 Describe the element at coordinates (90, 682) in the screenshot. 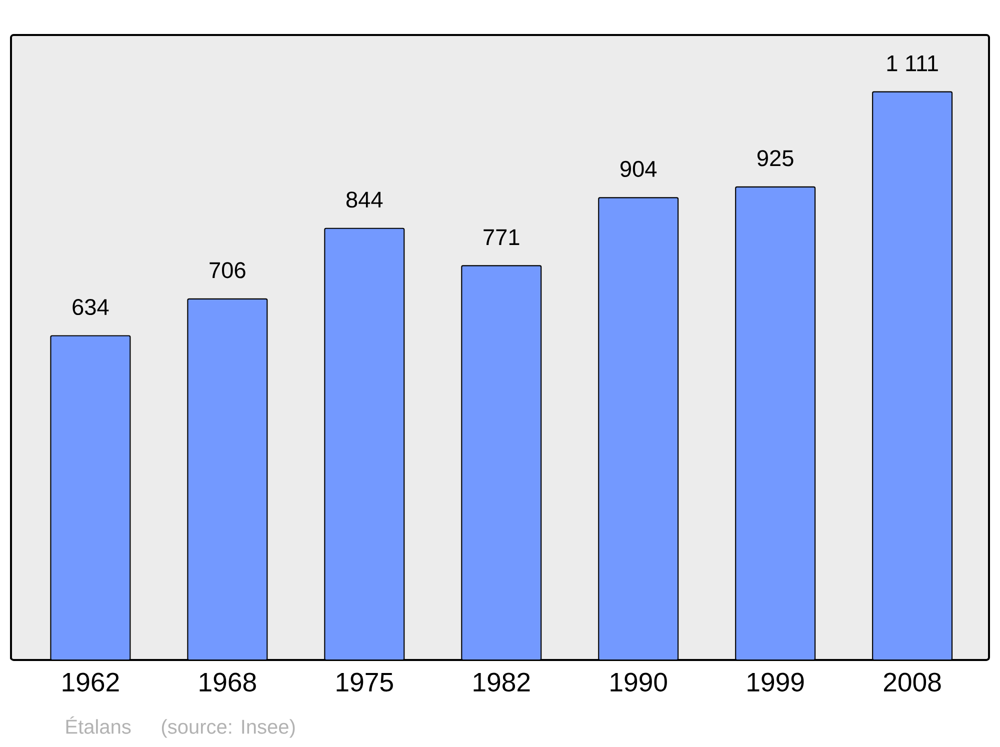

I see `x-tick-label: 1962` at that location.